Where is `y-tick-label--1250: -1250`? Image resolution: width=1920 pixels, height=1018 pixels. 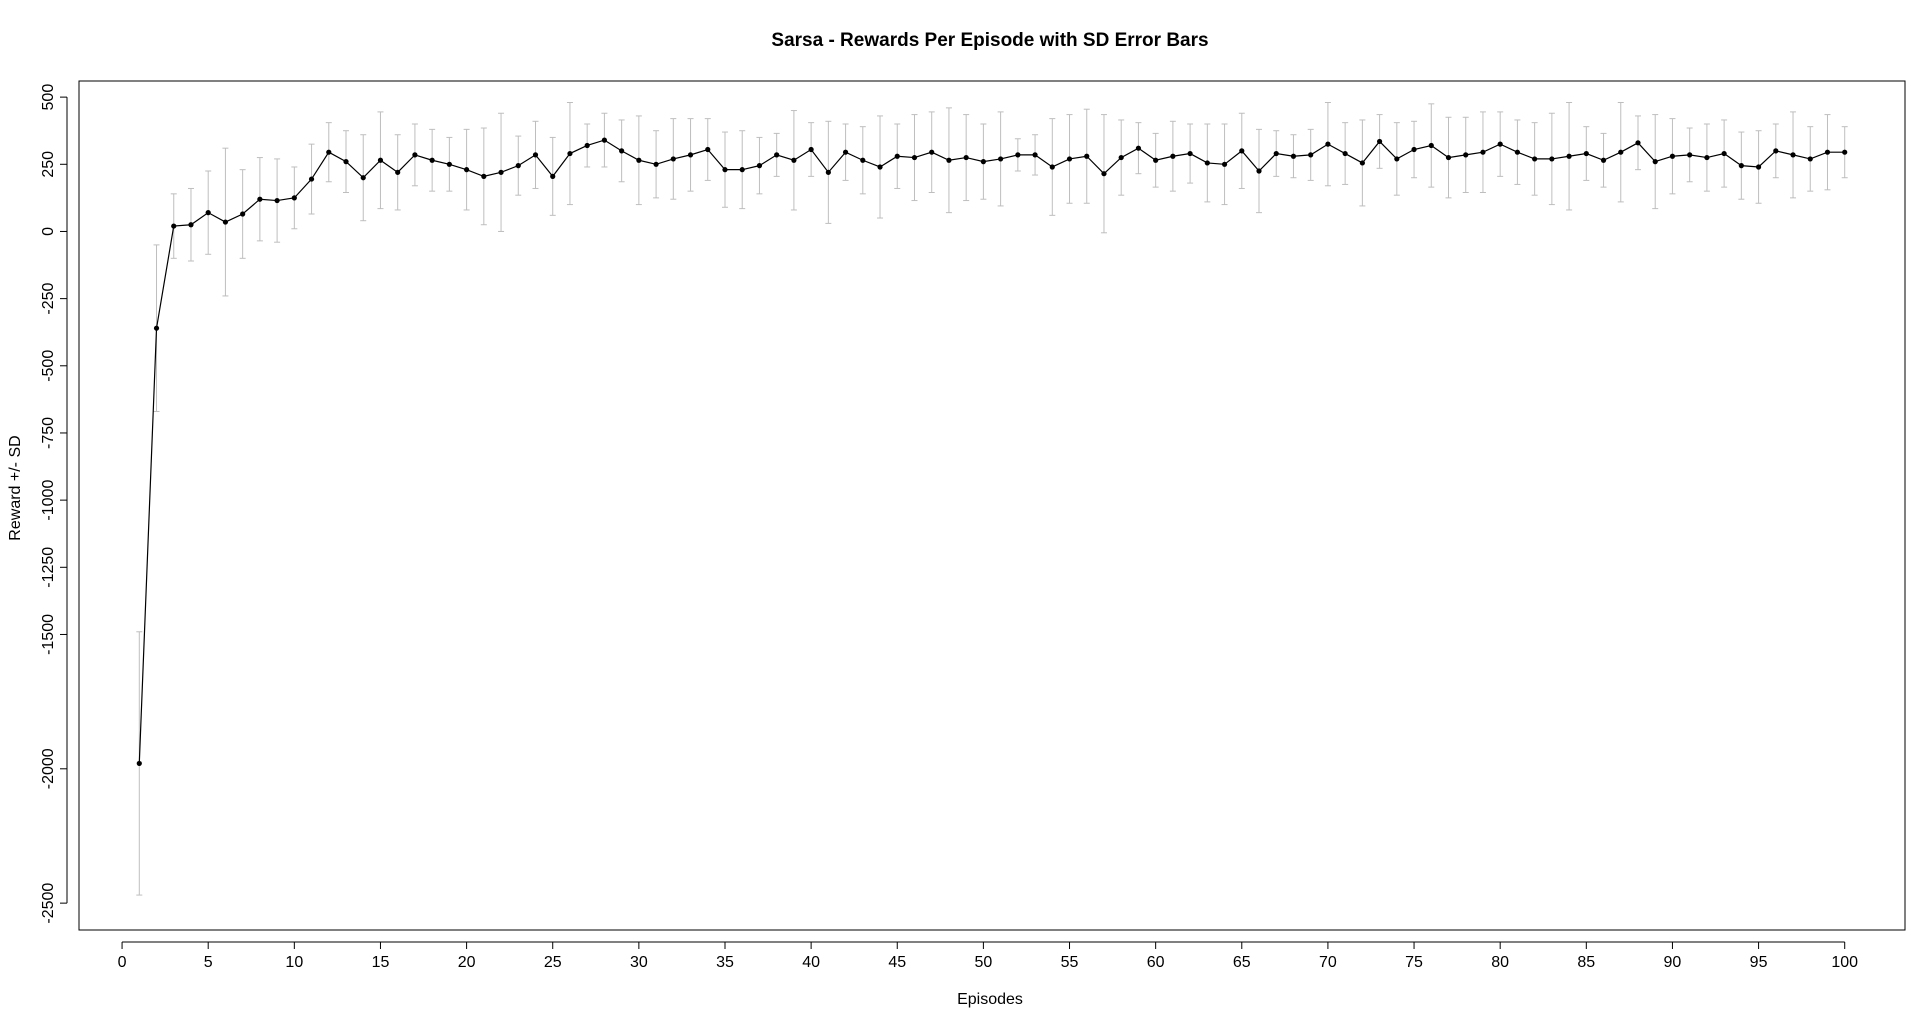 y-tick-label--1250: -1250 is located at coordinates (48, 567).